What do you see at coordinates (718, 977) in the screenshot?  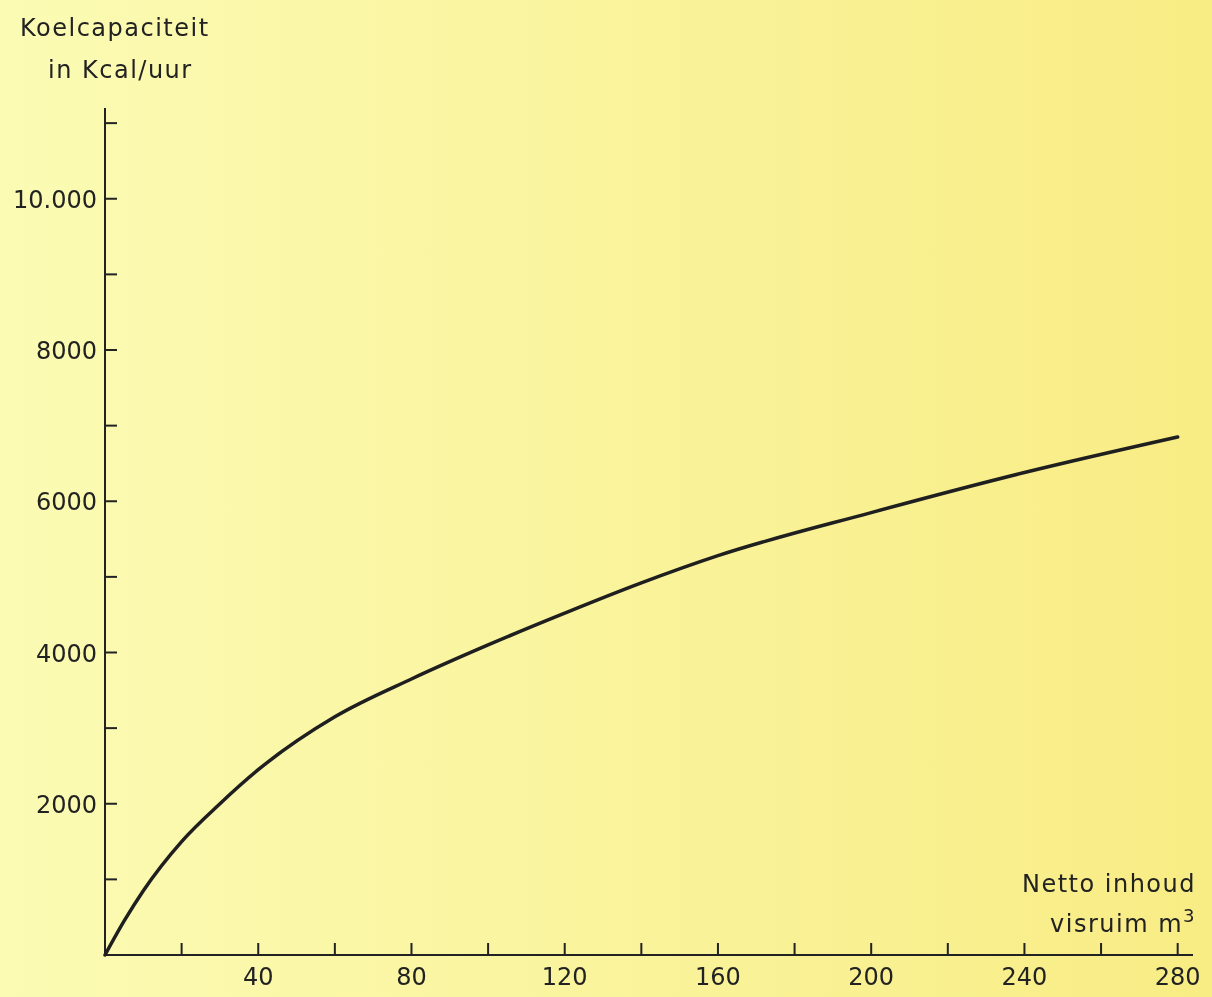 I see `x-tick-label: 160` at bounding box center [718, 977].